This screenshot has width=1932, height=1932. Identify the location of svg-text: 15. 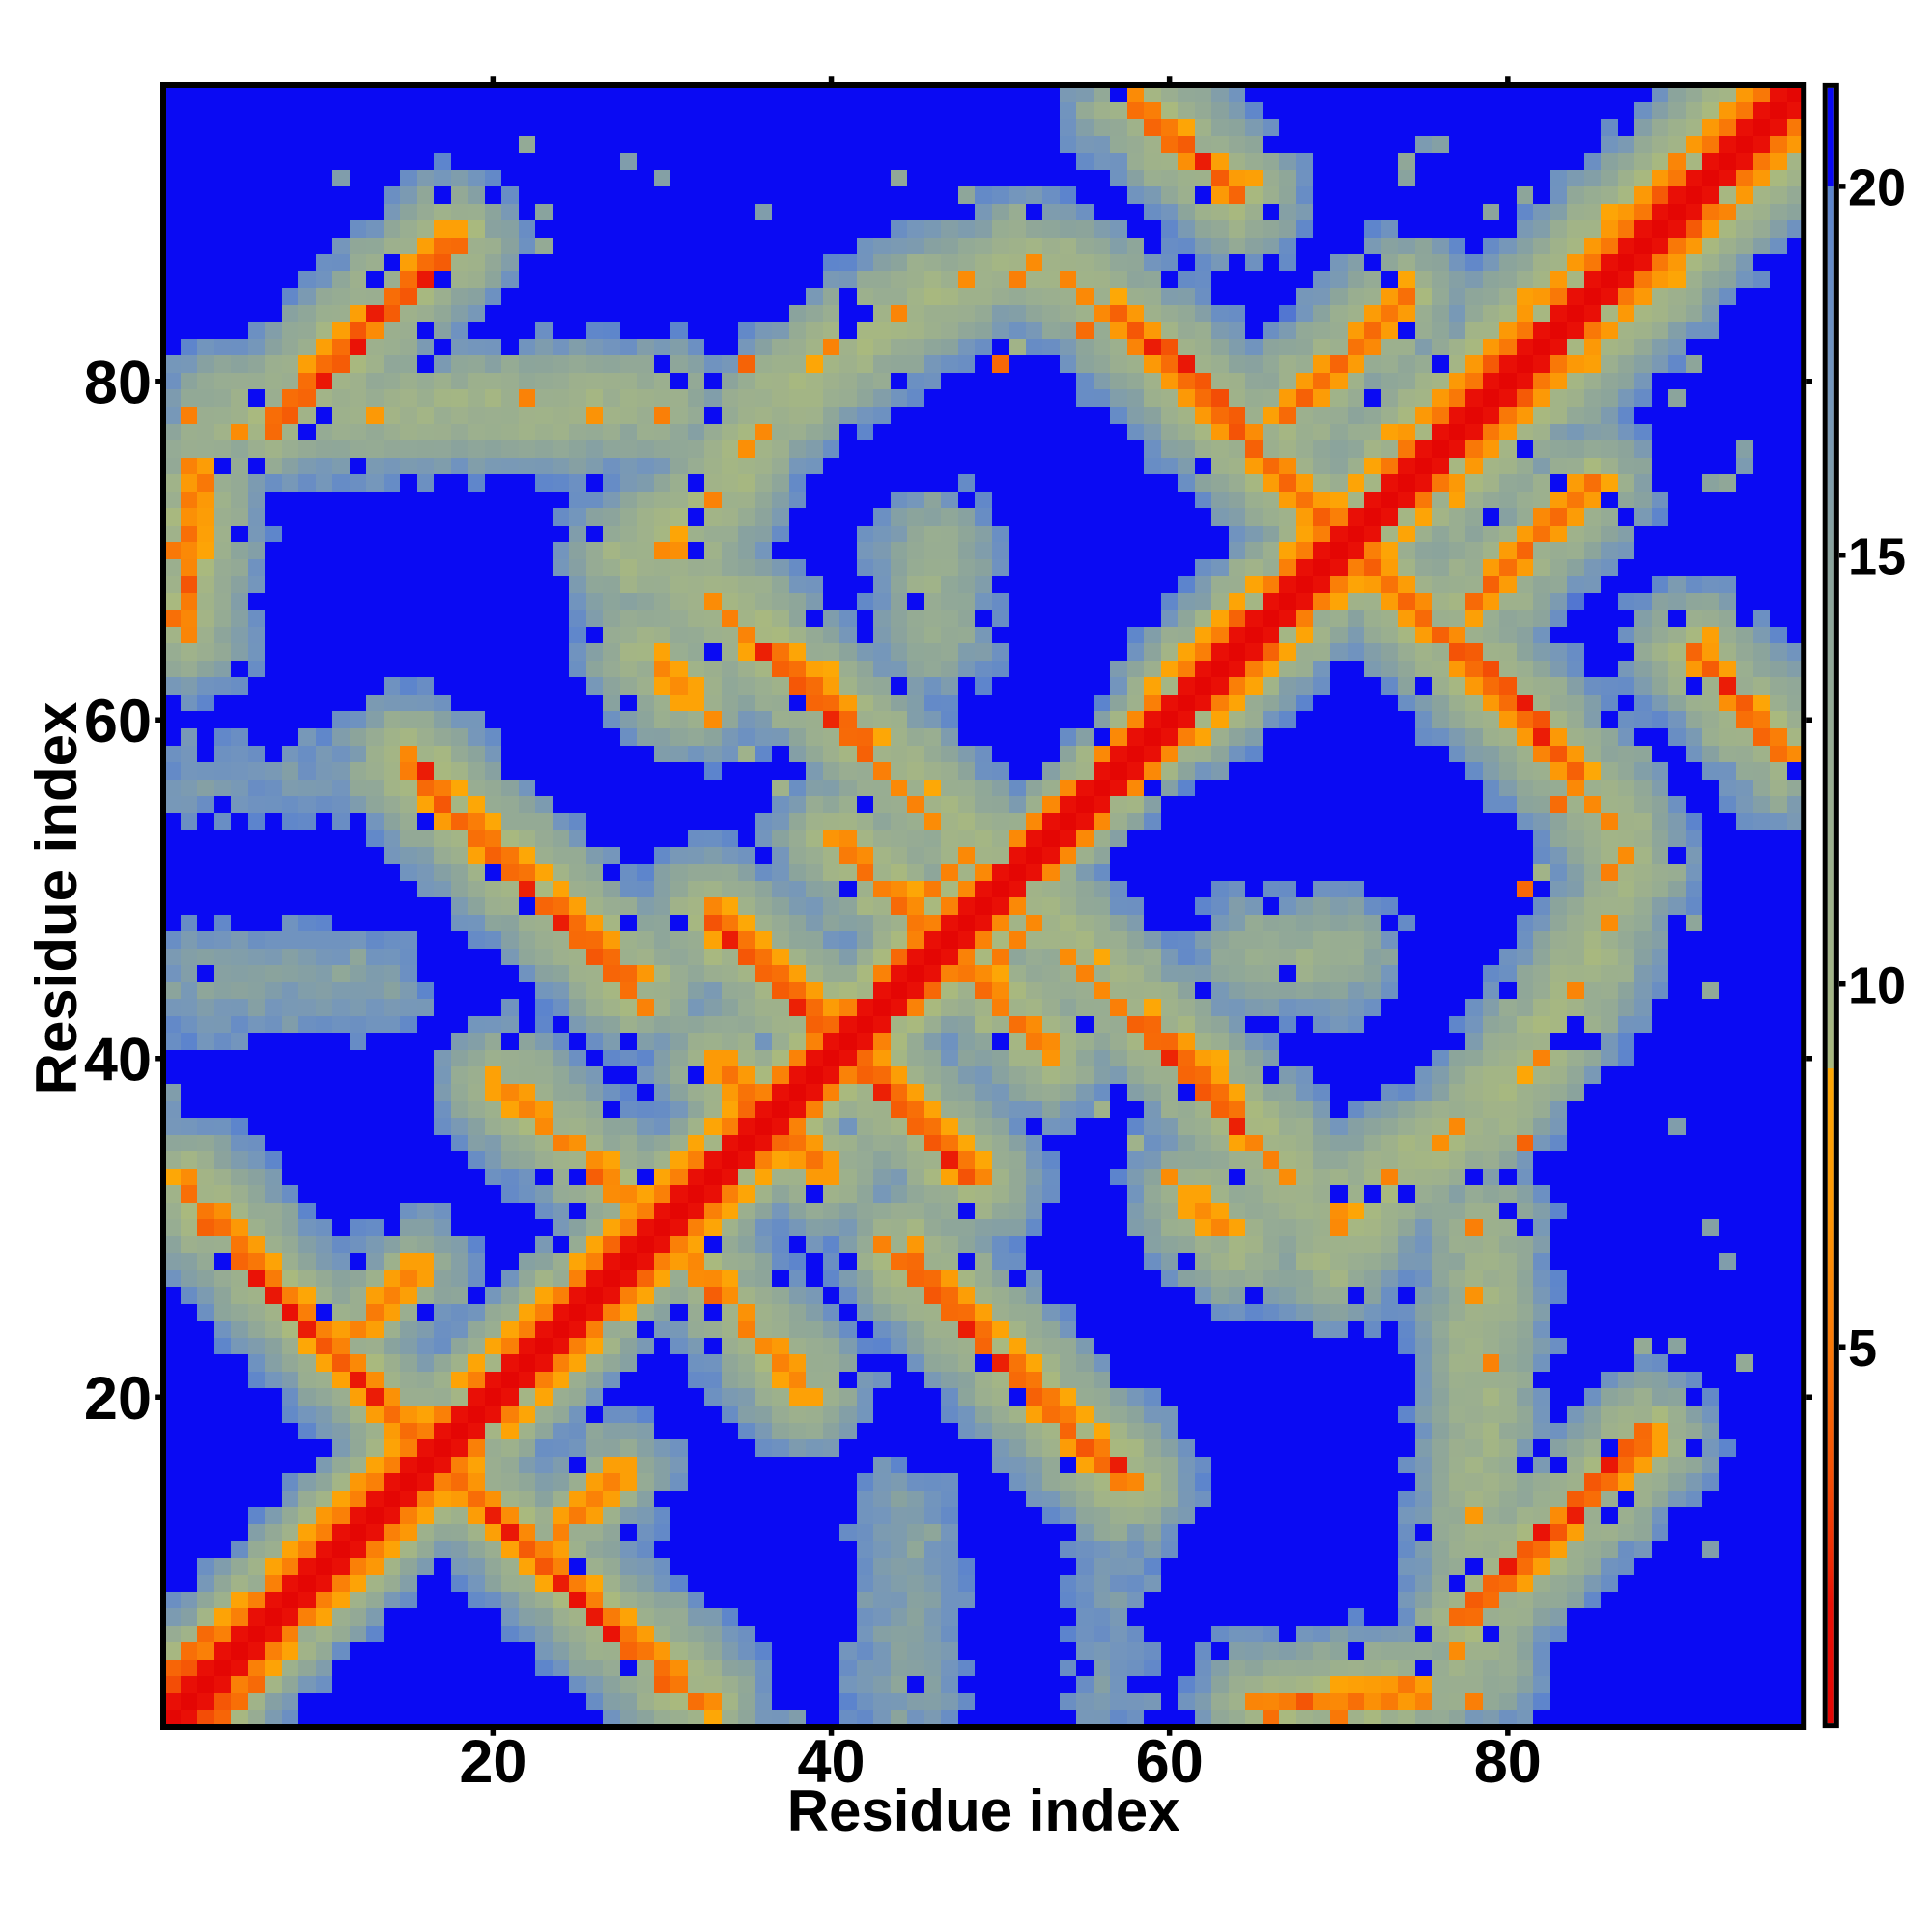
(1877, 556).